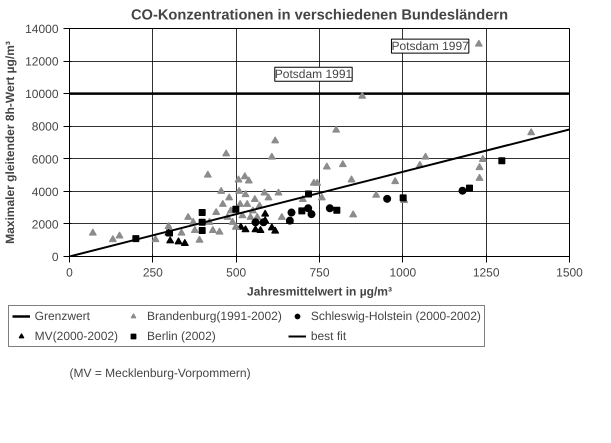  I want to click on y-tick-label: 0, so click(55, 257).